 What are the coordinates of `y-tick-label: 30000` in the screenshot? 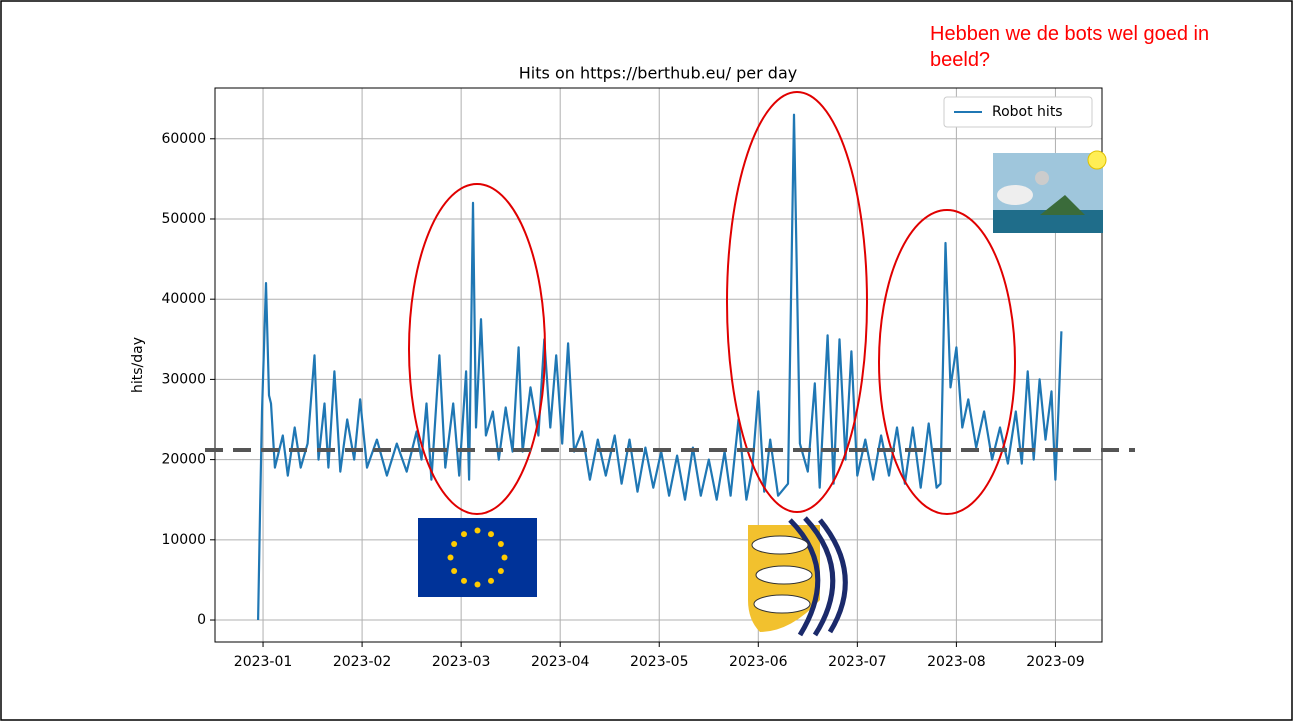 It's located at (183, 379).